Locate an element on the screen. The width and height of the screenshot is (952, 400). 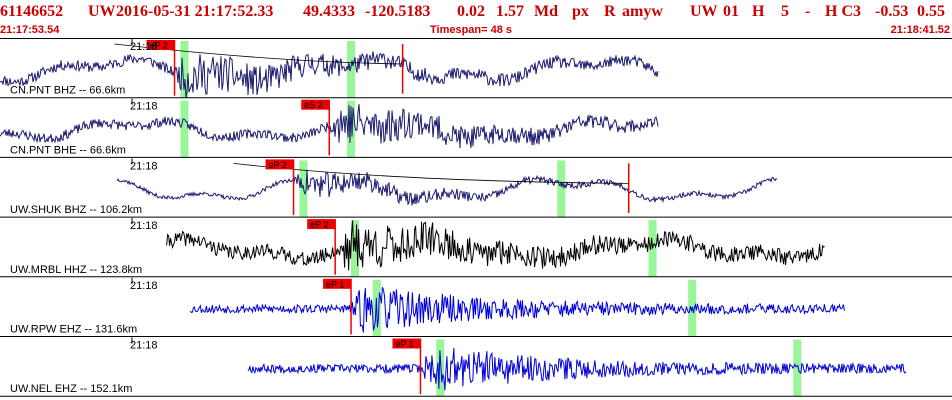
event-dash: - is located at coordinates (808, 11).